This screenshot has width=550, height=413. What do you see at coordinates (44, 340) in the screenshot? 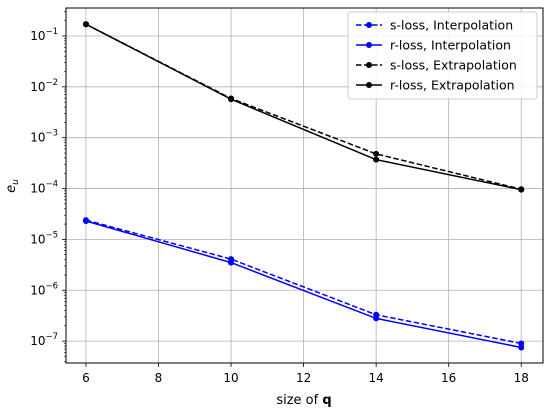
I see `y-tick-label: 10⁻⁷` at bounding box center [44, 340].